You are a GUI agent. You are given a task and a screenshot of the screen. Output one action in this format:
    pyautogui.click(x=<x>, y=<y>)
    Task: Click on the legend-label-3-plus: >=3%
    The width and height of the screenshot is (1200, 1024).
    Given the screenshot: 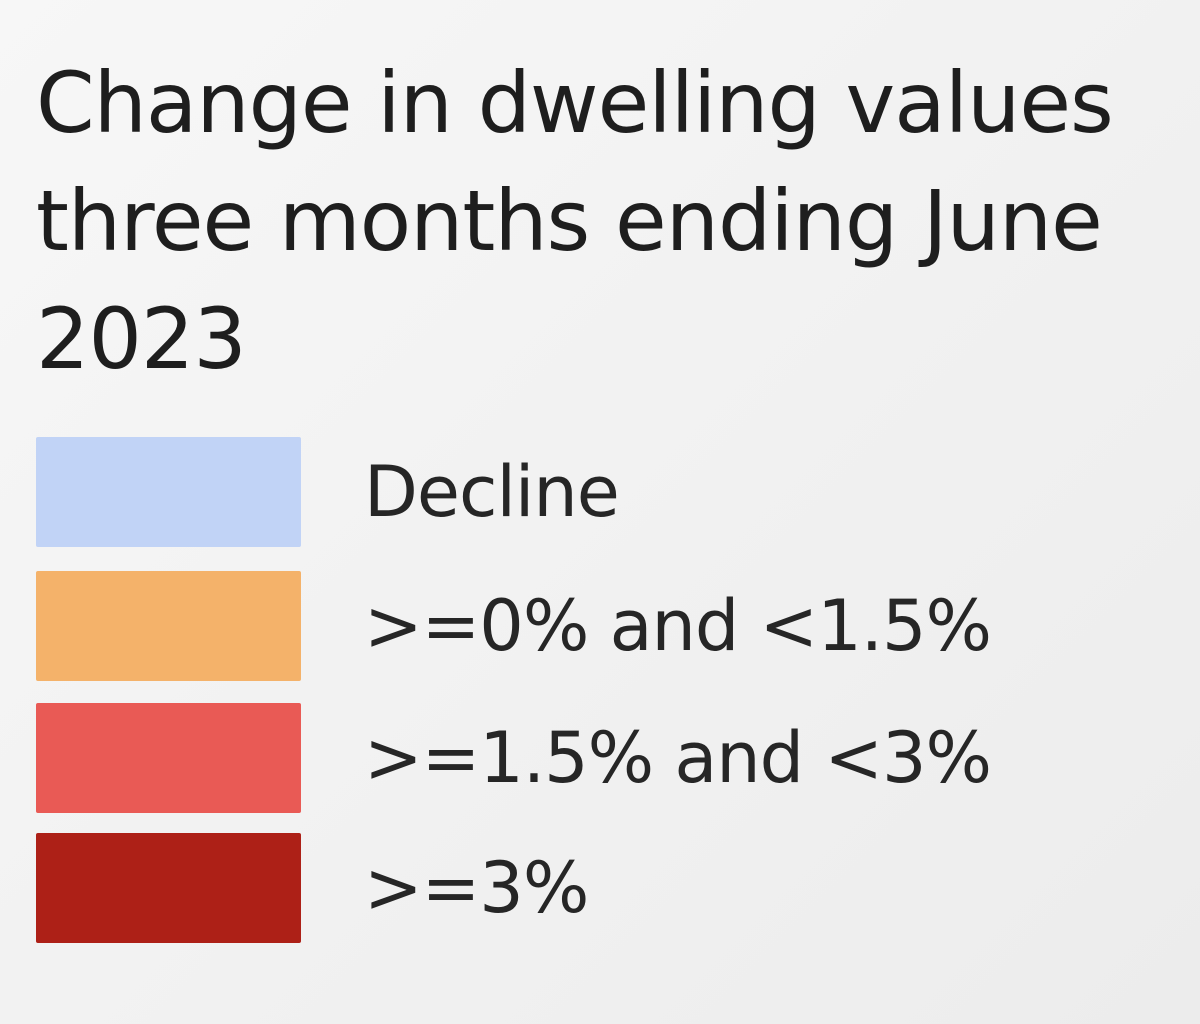 What is the action you would take?
    pyautogui.click(x=476, y=888)
    